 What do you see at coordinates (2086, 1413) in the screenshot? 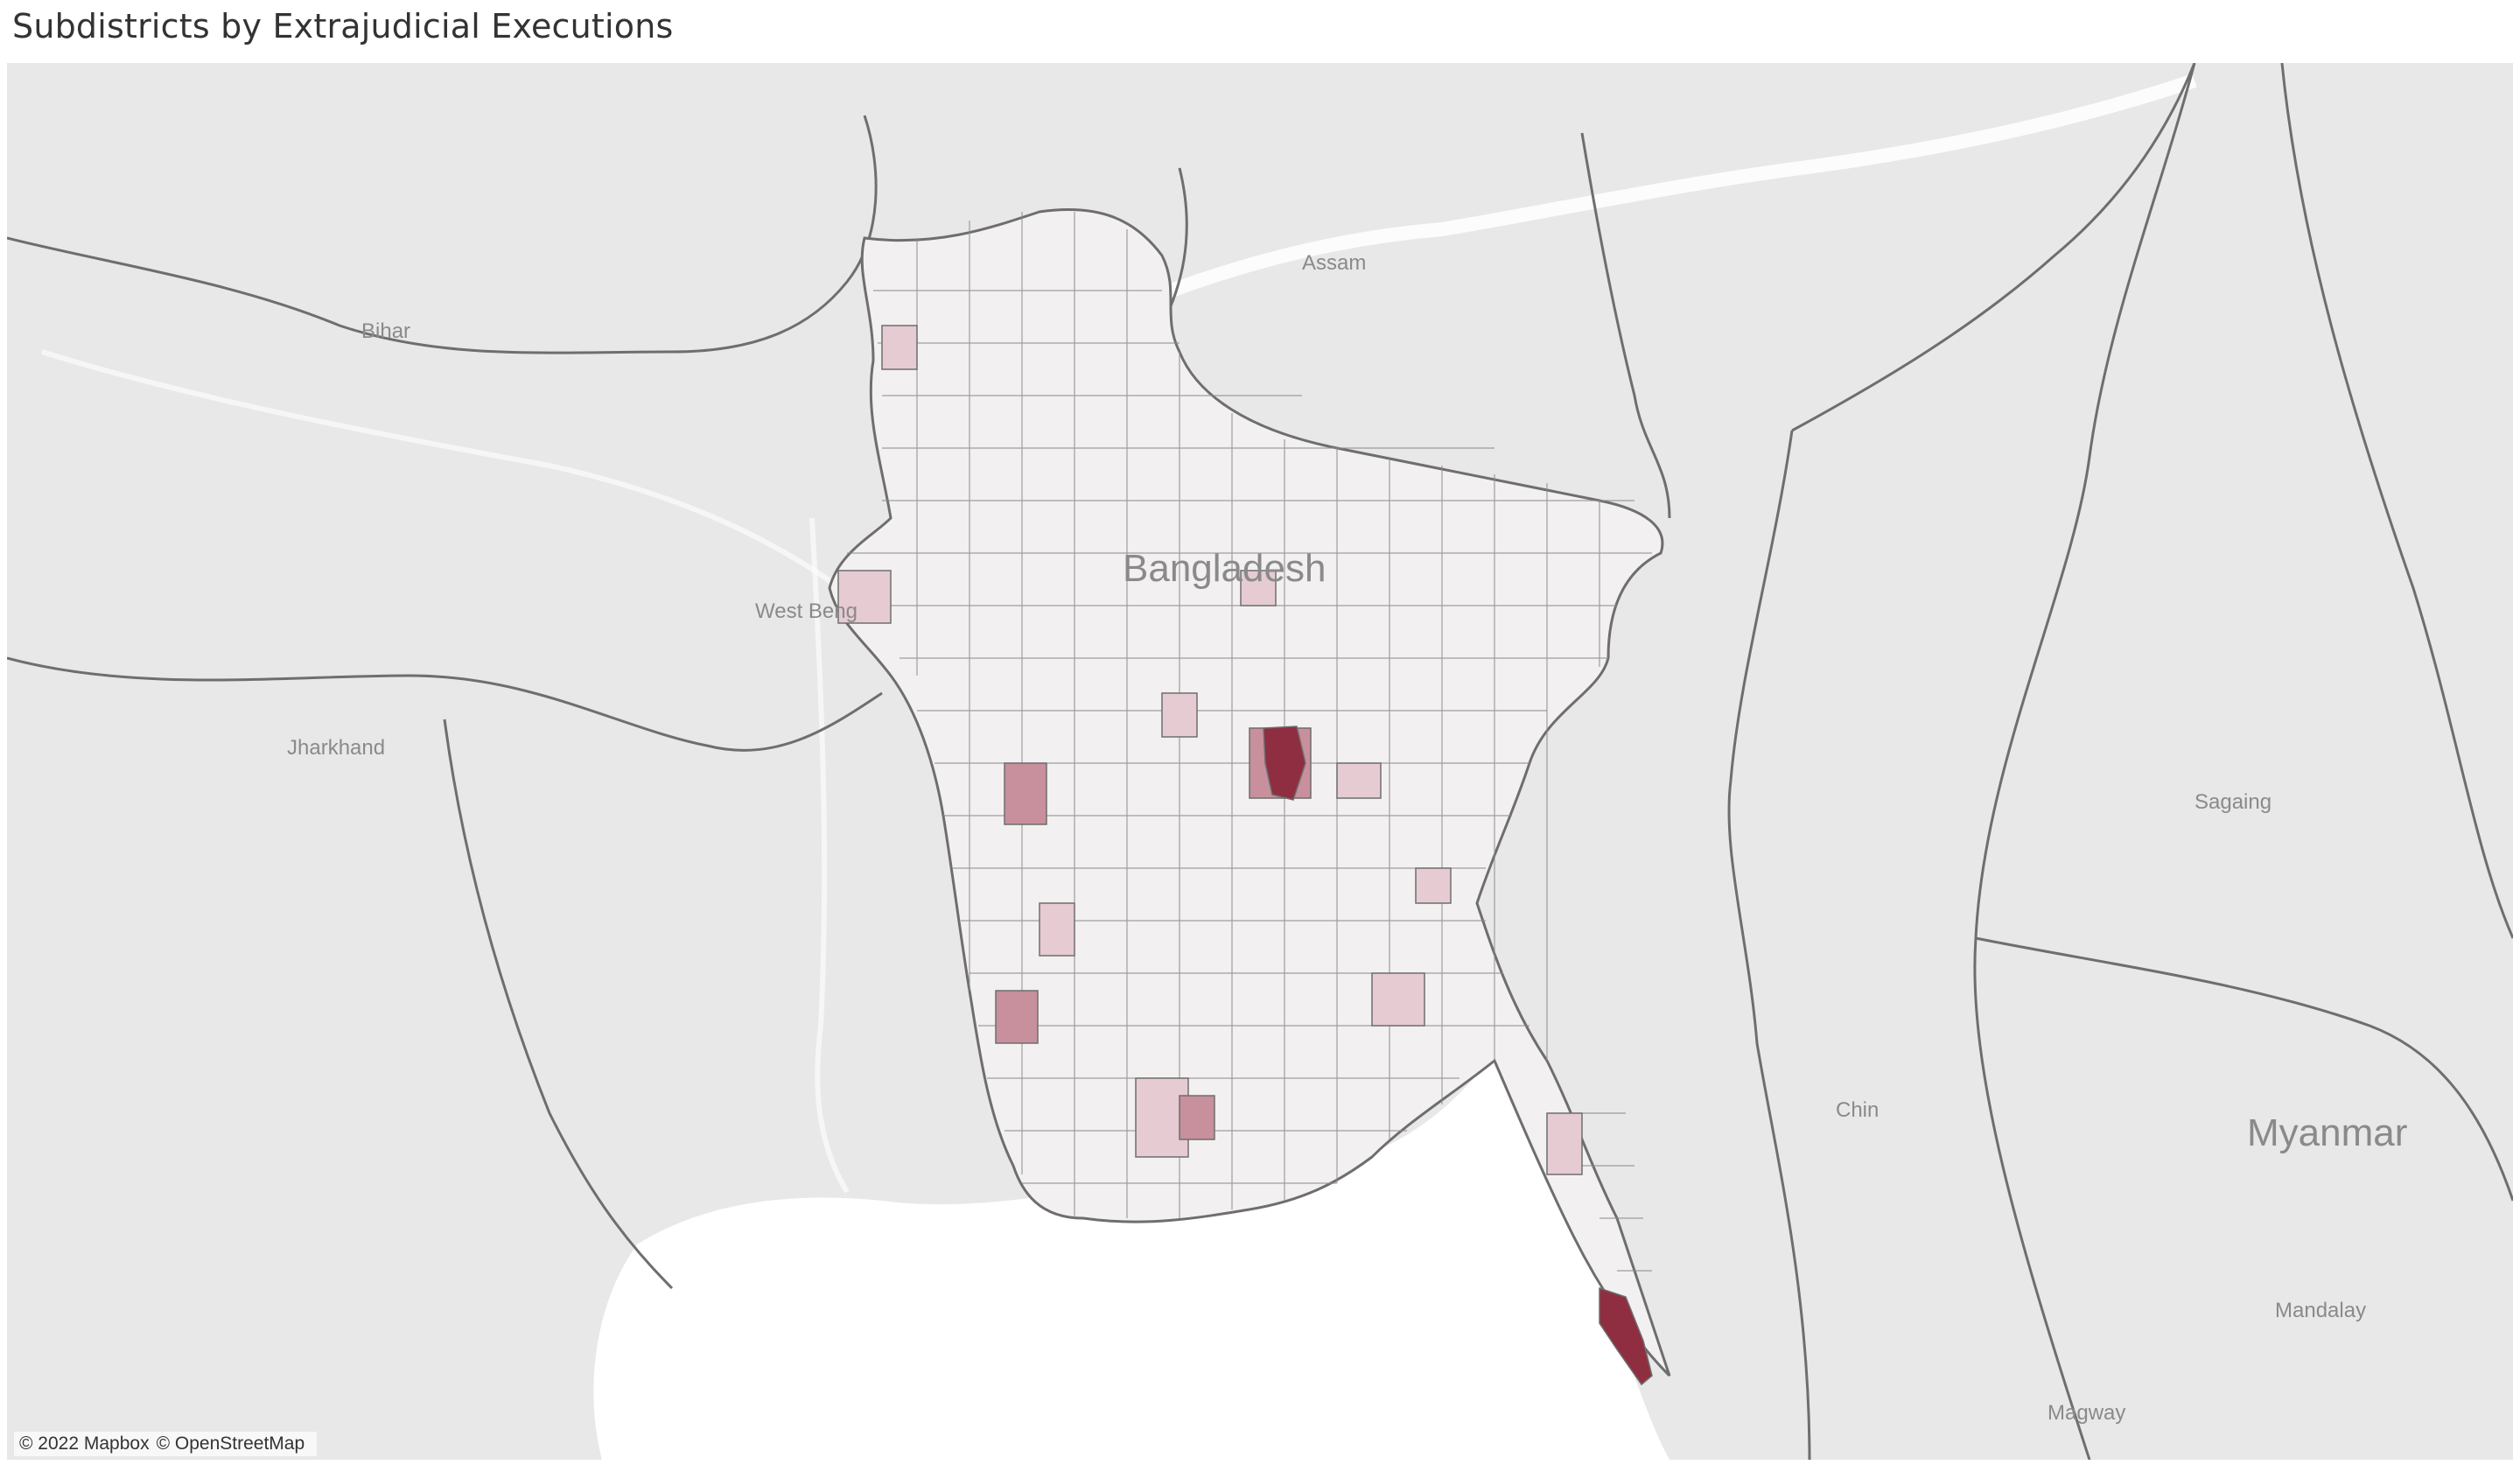
I see `label-magway: Magway` at bounding box center [2086, 1413].